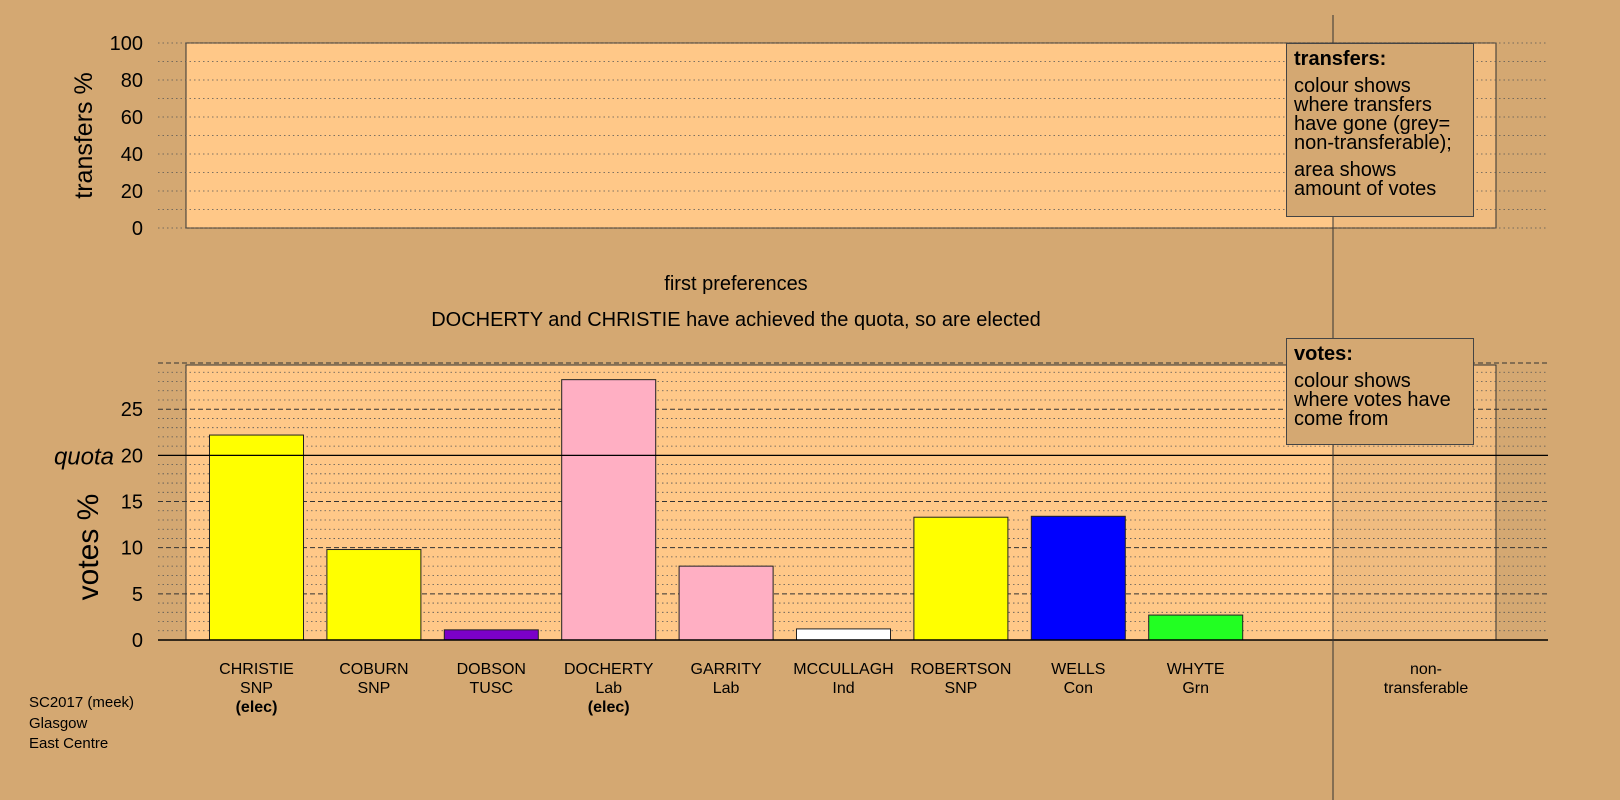 This screenshot has width=1620, height=800. What do you see at coordinates (137, 641) in the screenshot?
I see `votes-y-tick: 0` at bounding box center [137, 641].